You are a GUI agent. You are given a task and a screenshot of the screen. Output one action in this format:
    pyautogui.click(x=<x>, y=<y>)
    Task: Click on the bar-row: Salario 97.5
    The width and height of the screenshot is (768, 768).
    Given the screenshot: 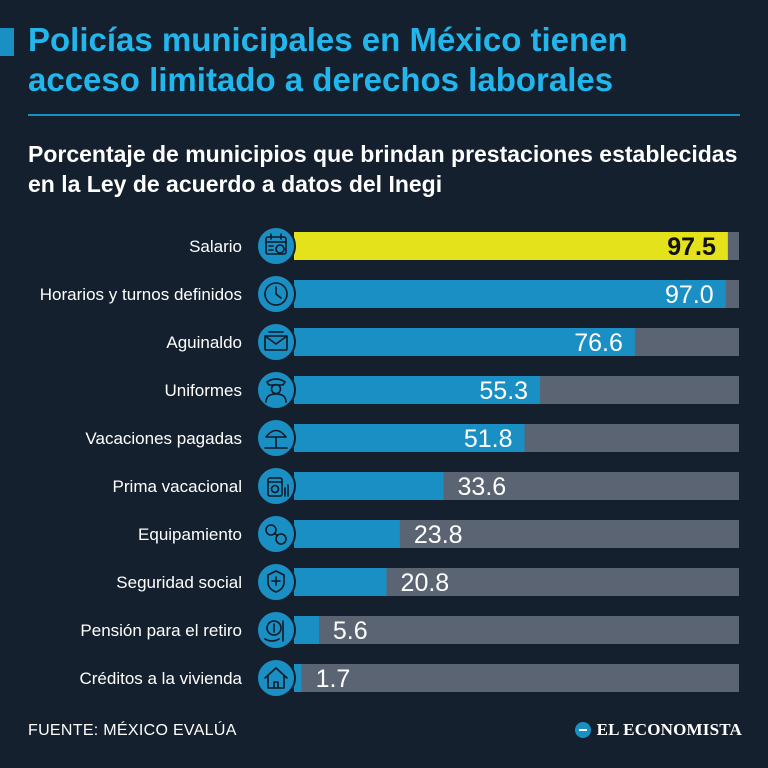 What is the action you would take?
    pyautogui.click(x=464, y=246)
    